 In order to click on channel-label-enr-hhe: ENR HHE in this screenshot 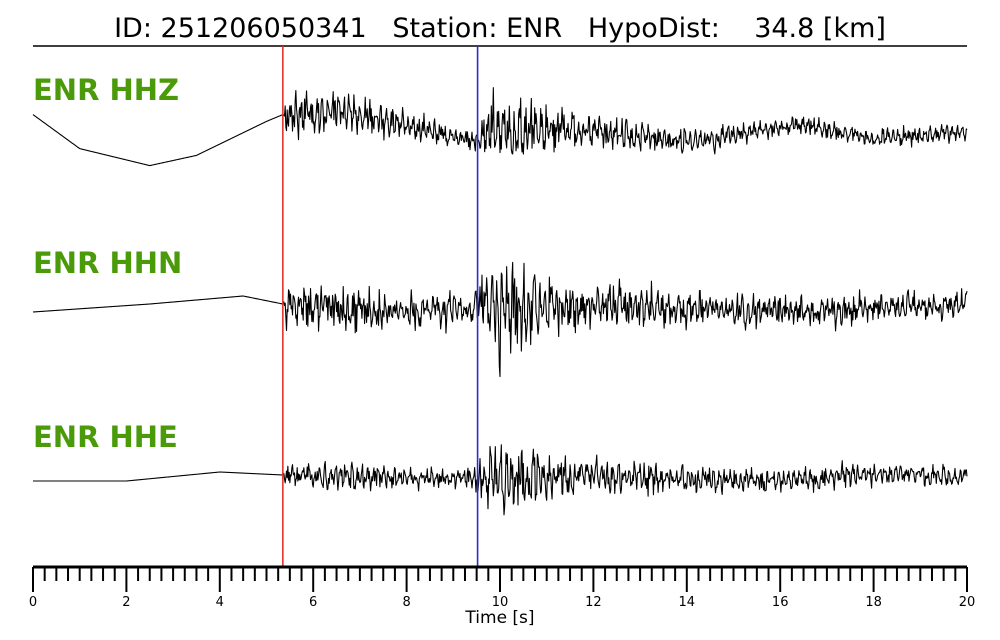, I will do `click(105, 437)`.